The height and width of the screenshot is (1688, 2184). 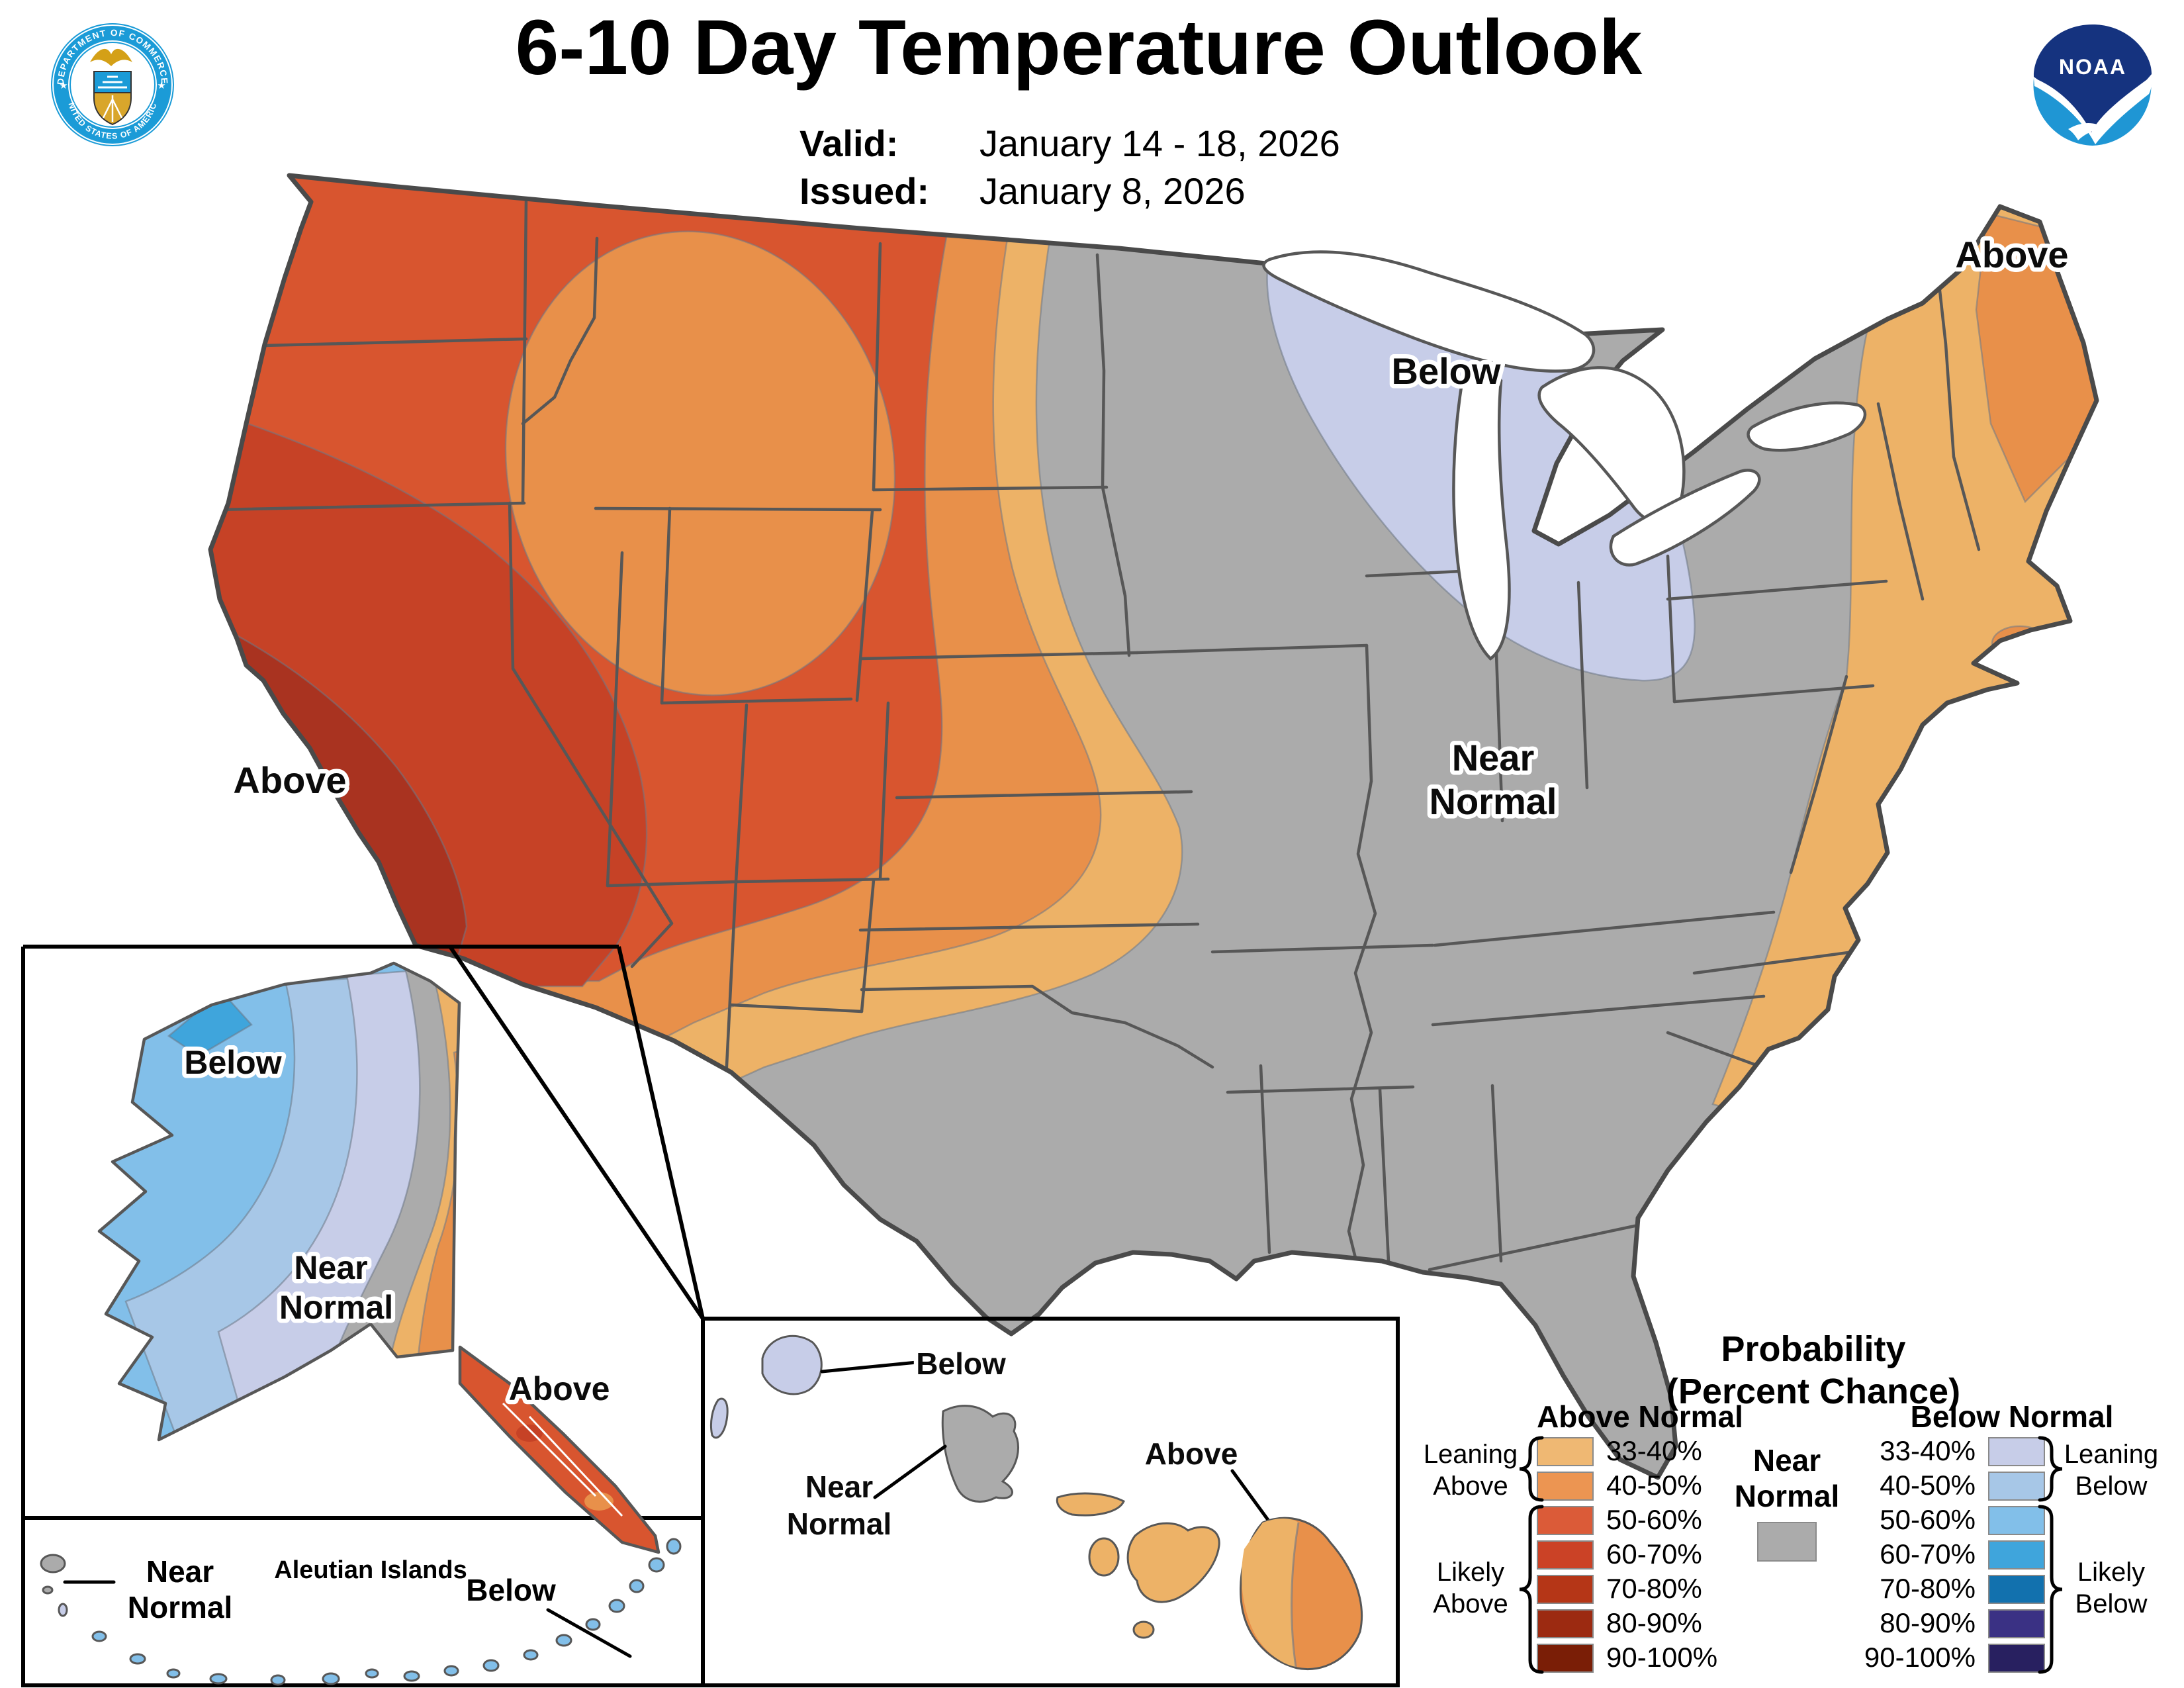 I want to click on aleutian-inset: Near Normal Aleutian Islands Below, so click(x=361, y=1612).